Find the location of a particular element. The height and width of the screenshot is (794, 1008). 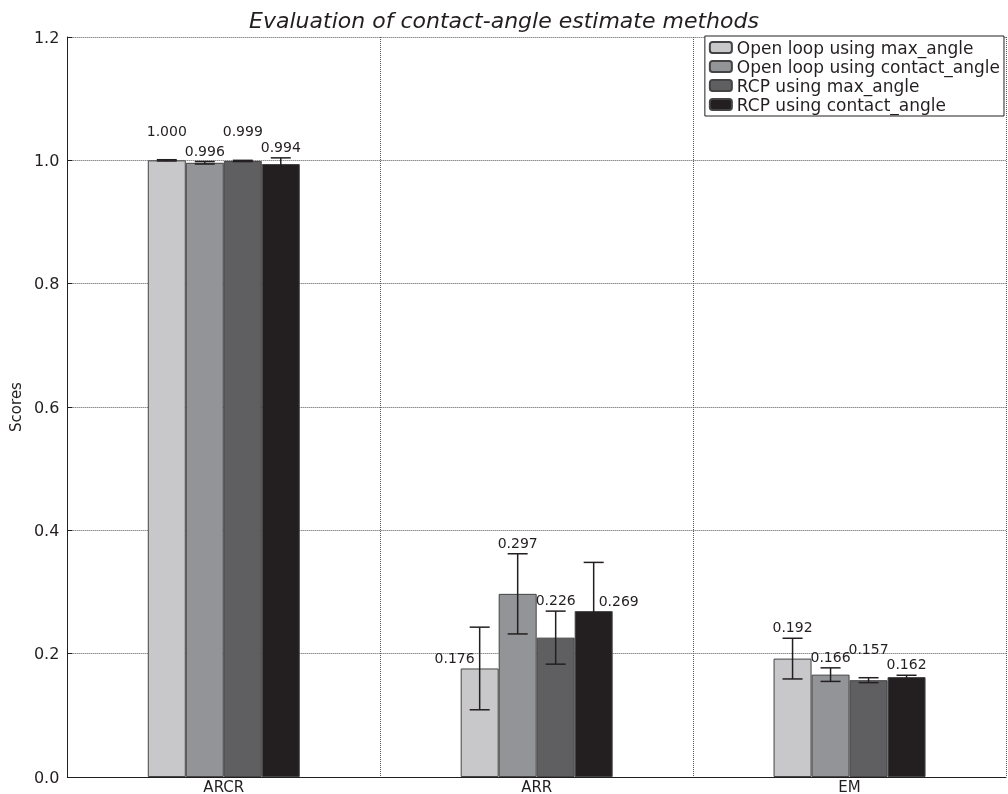

chart-title: Evaluation of contact-angle estimate methods is located at coordinates (504, 20).